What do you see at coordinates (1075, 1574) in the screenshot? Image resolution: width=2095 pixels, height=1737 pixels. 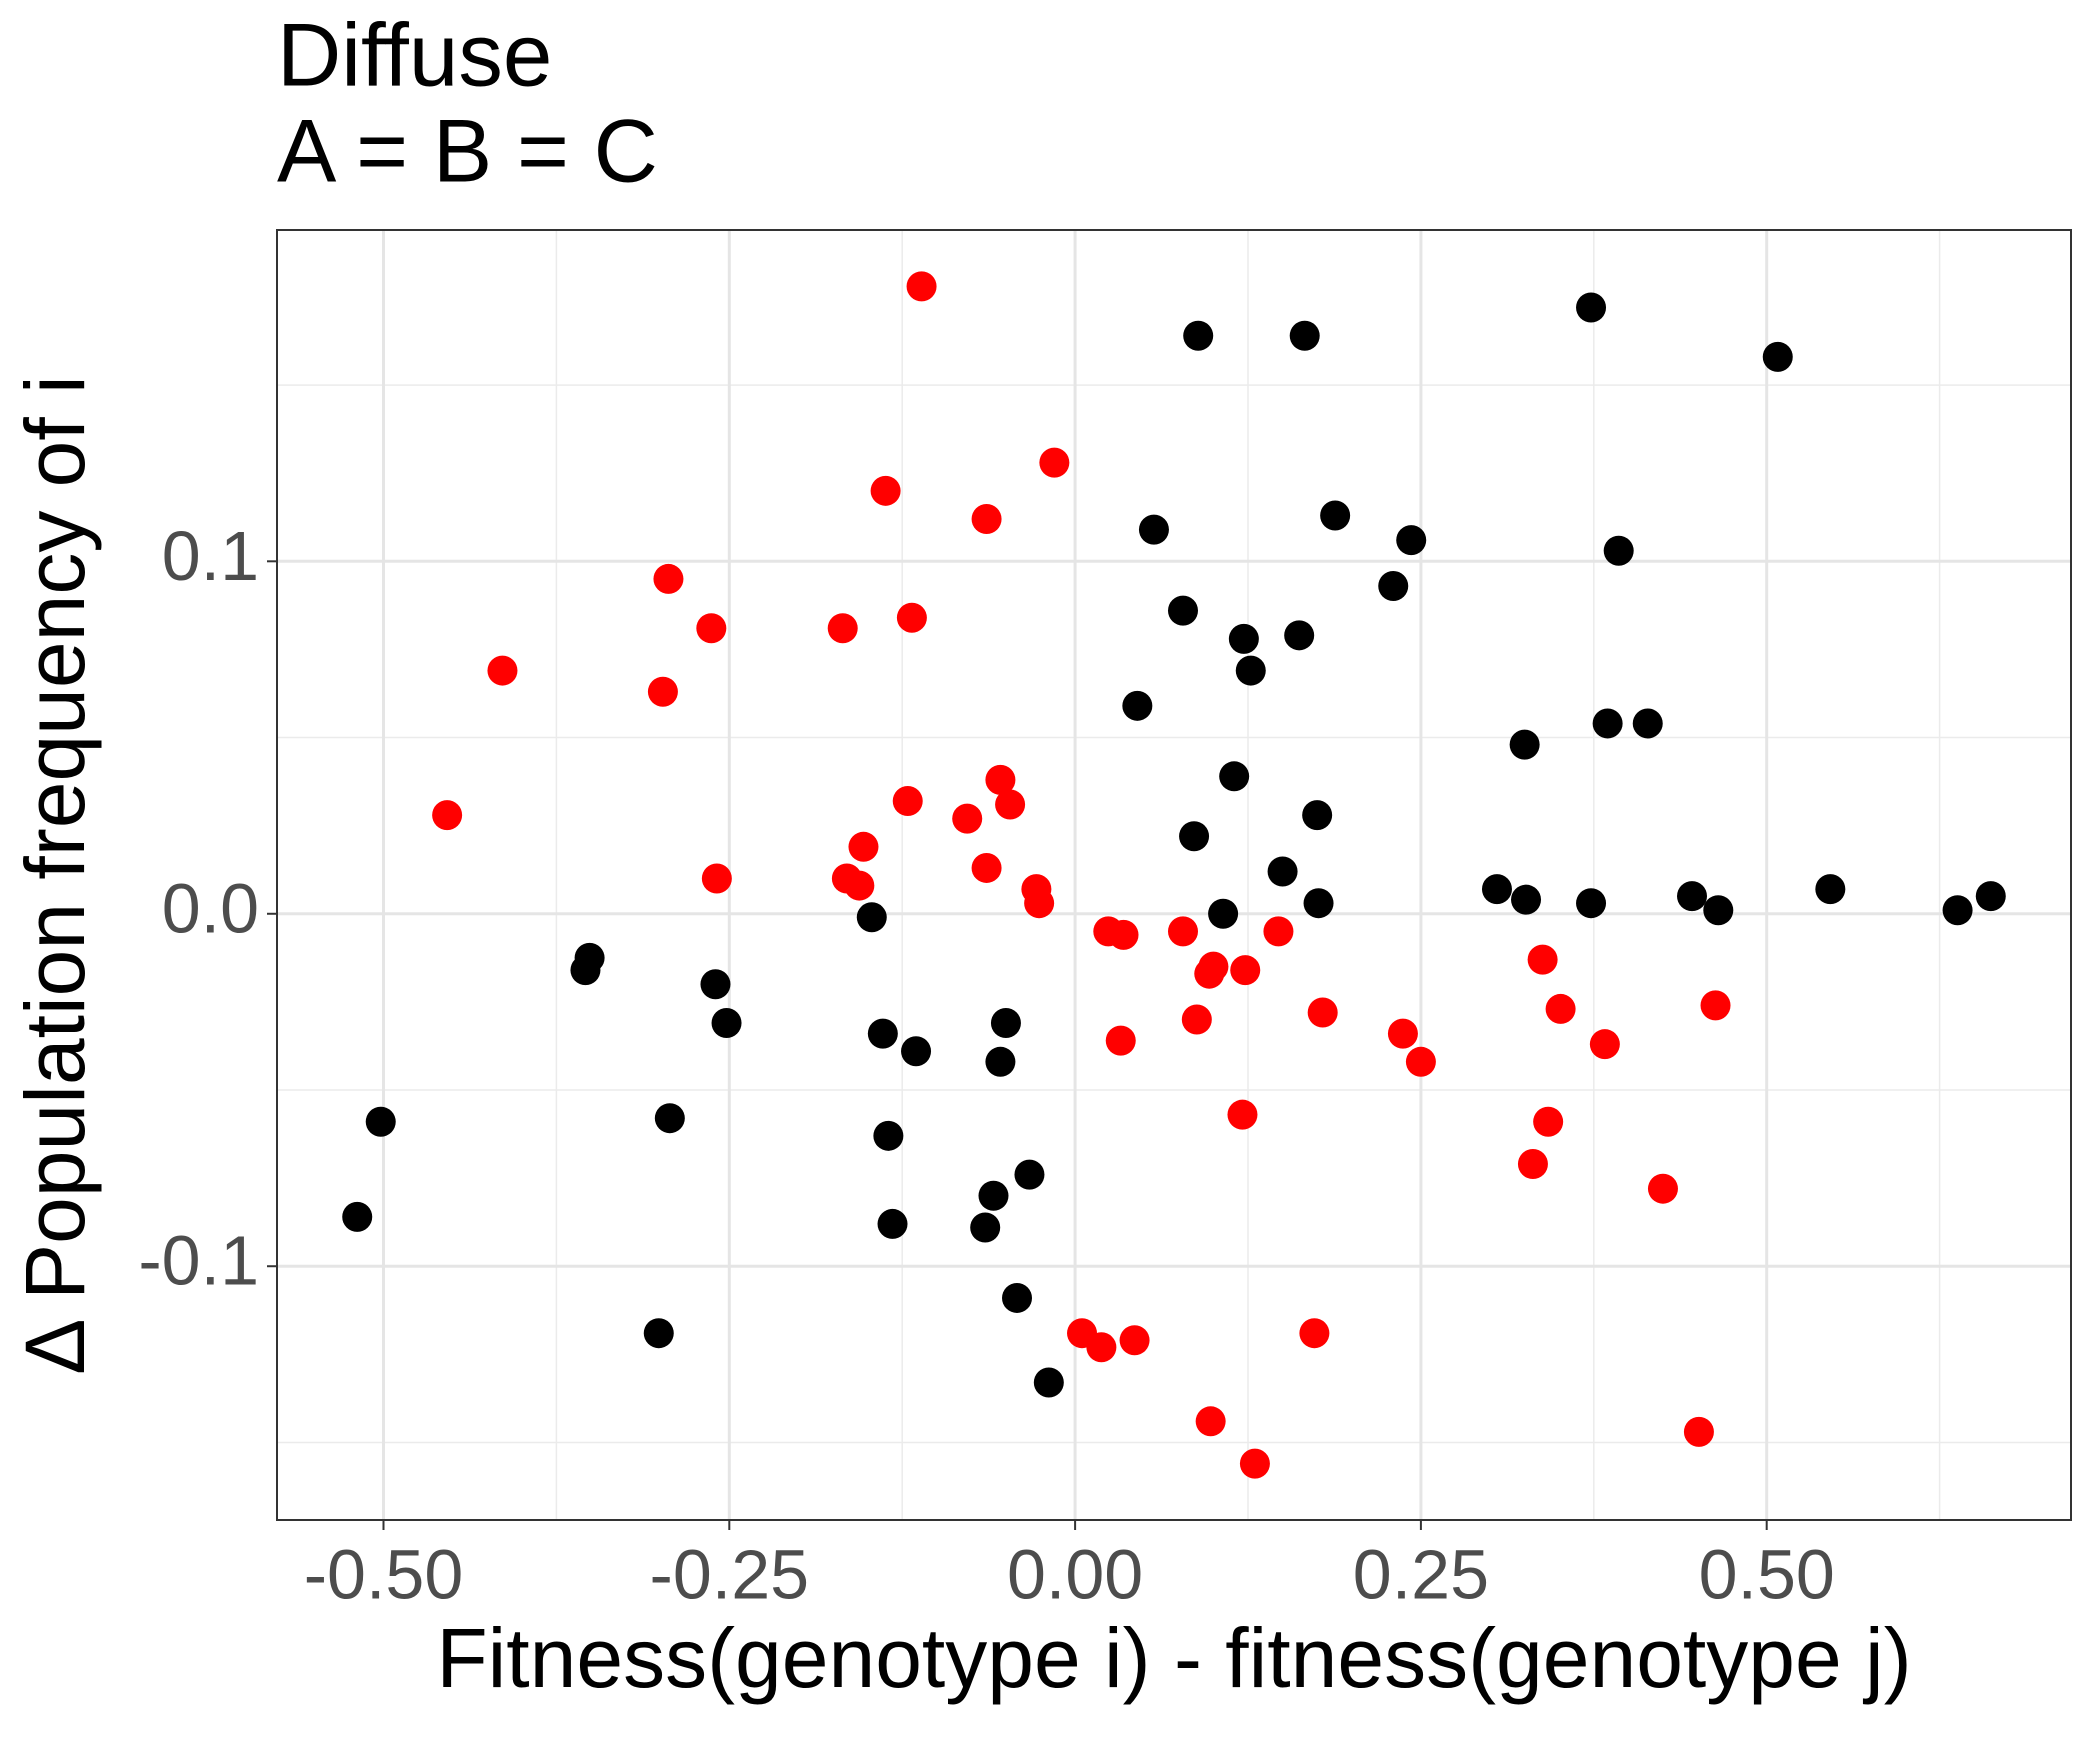 I see `x-tick-label: 0.00` at bounding box center [1075, 1574].